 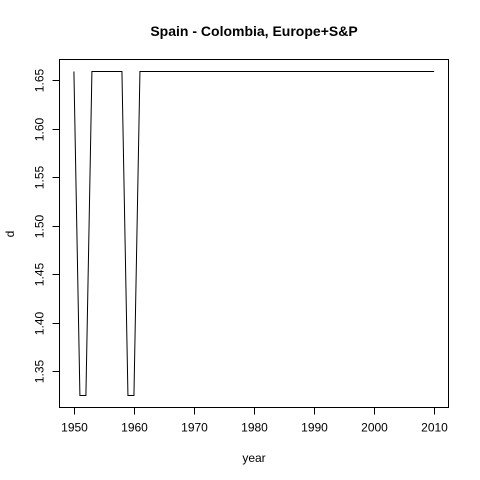 What do you see at coordinates (40, 274) in the screenshot?
I see `y-tick-label: 1.45` at bounding box center [40, 274].